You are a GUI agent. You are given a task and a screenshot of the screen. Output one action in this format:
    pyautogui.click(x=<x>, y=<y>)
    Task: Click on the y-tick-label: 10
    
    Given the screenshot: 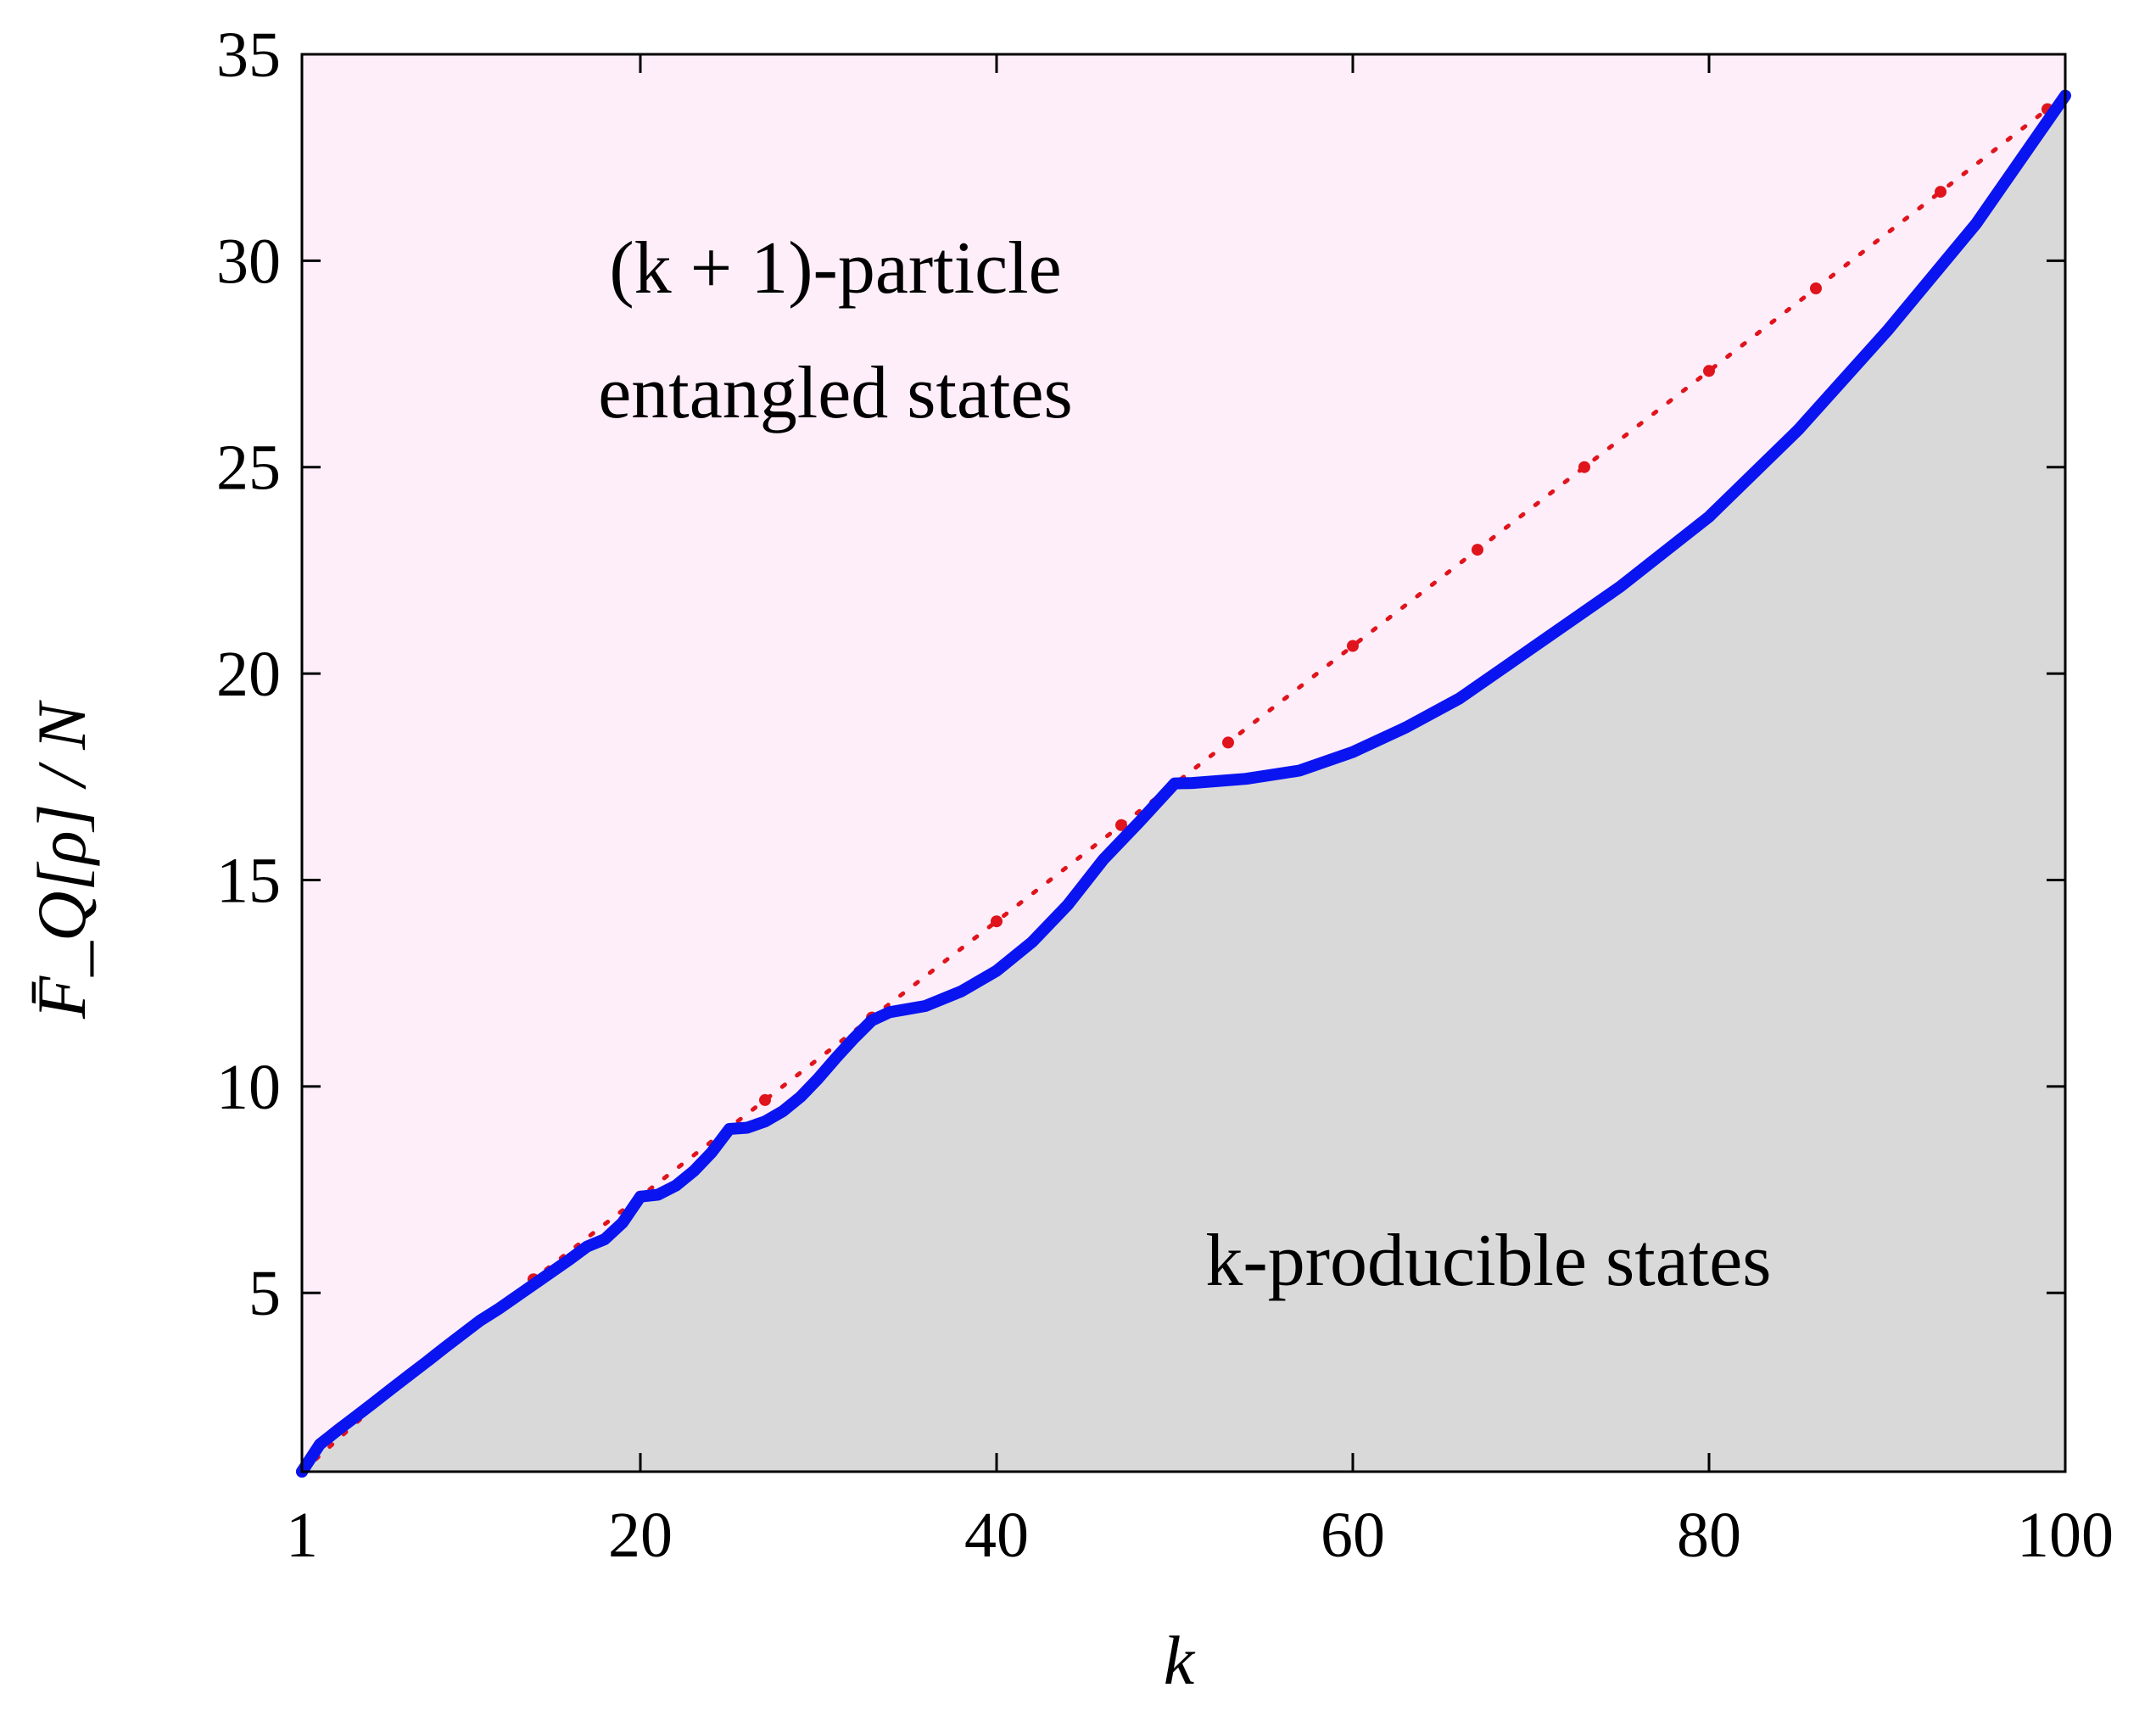 What is the action you would take?
    pyautogui.click(x=249, y=1087)
    